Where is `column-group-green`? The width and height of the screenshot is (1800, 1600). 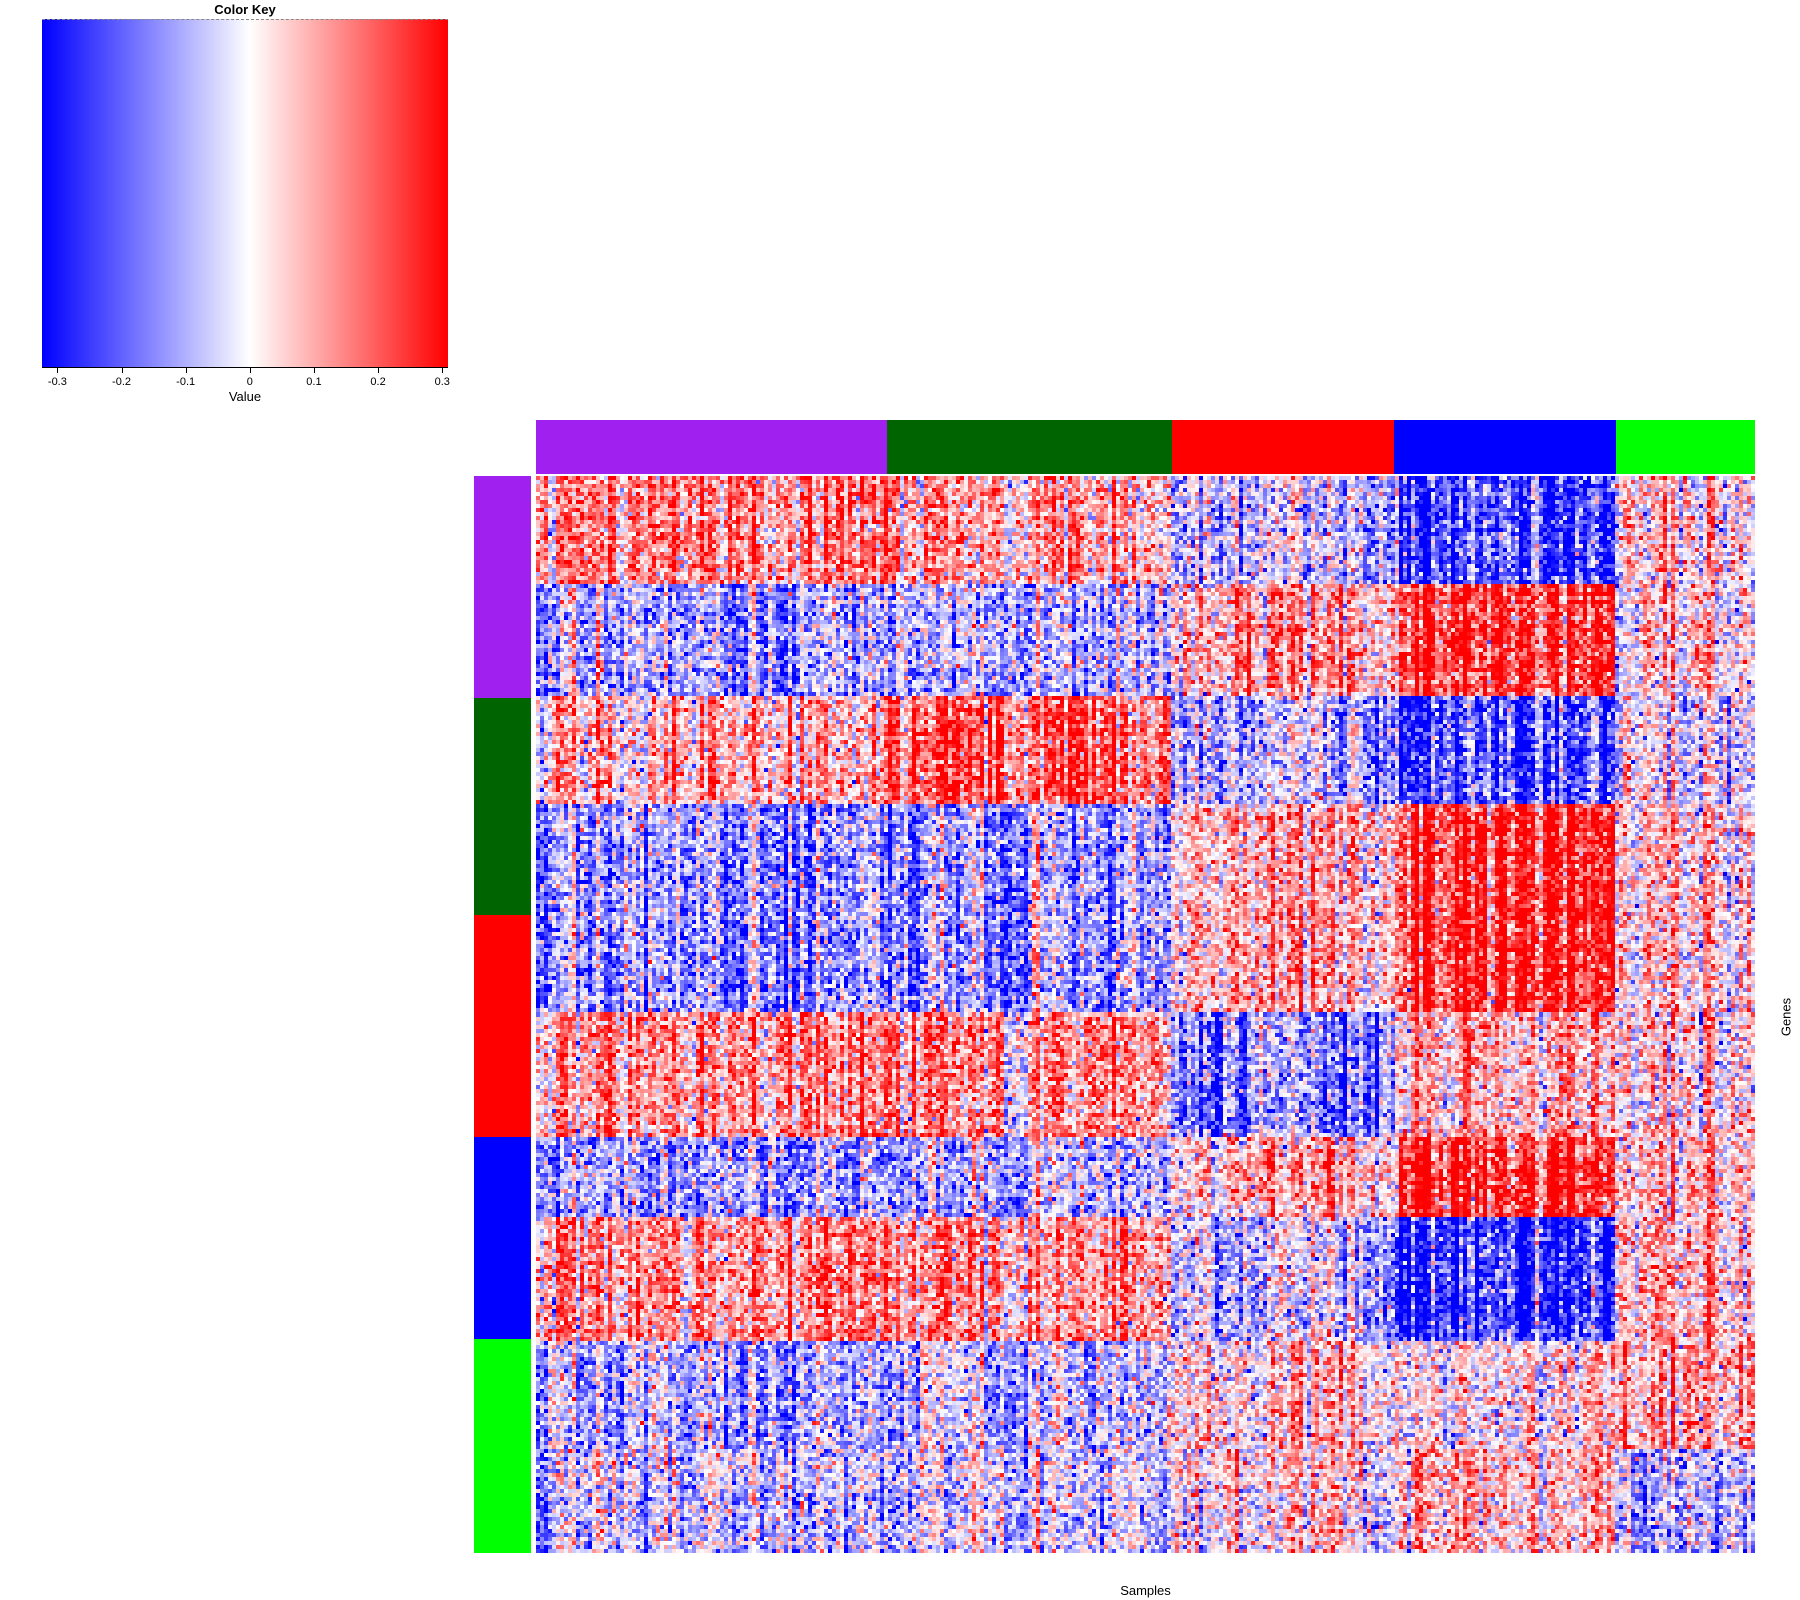 column-group-green is located at coordinates (1685, 447).